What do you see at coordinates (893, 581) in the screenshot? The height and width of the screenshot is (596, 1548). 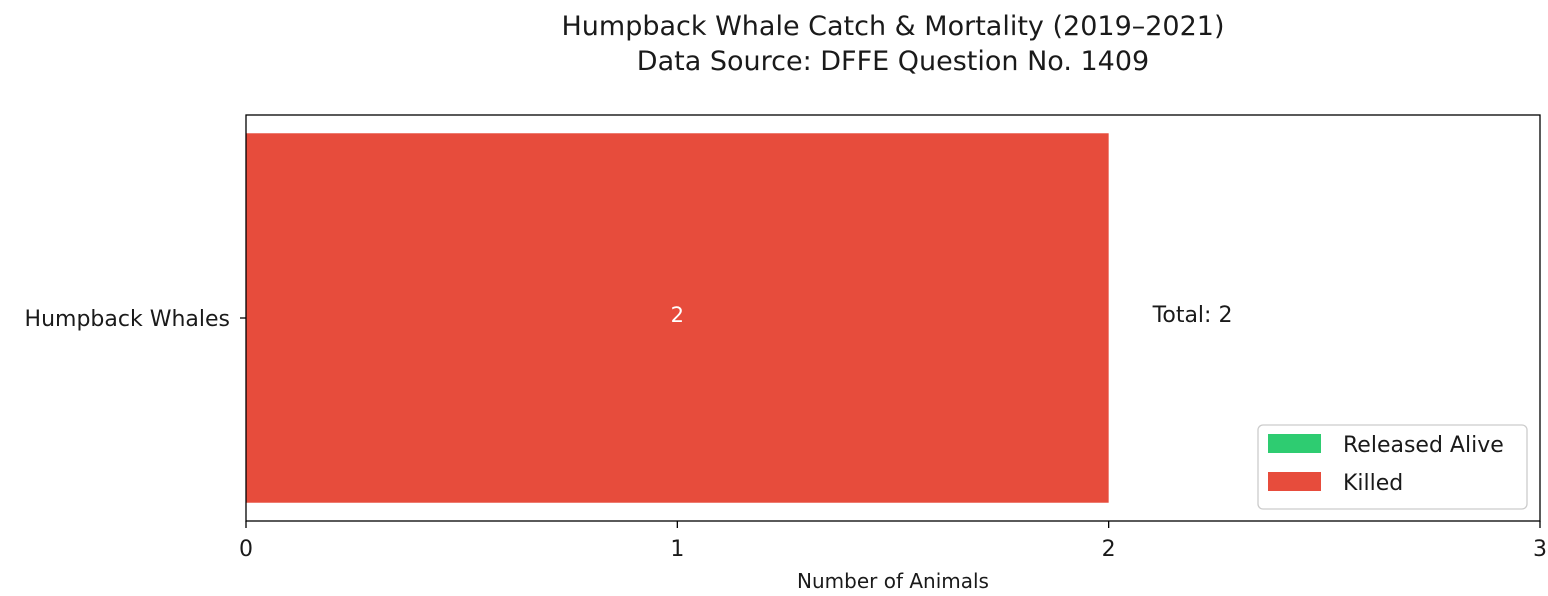 I see `x-axis-label: Number of Animals` at bounding box center [893, 581].